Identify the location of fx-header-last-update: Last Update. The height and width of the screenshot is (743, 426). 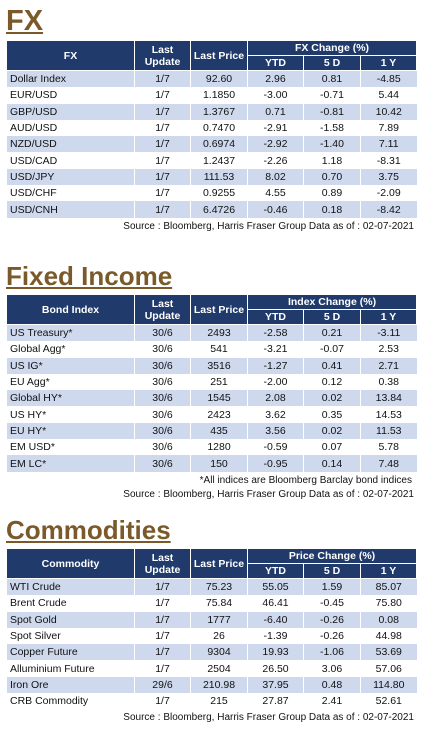
(162, 55).